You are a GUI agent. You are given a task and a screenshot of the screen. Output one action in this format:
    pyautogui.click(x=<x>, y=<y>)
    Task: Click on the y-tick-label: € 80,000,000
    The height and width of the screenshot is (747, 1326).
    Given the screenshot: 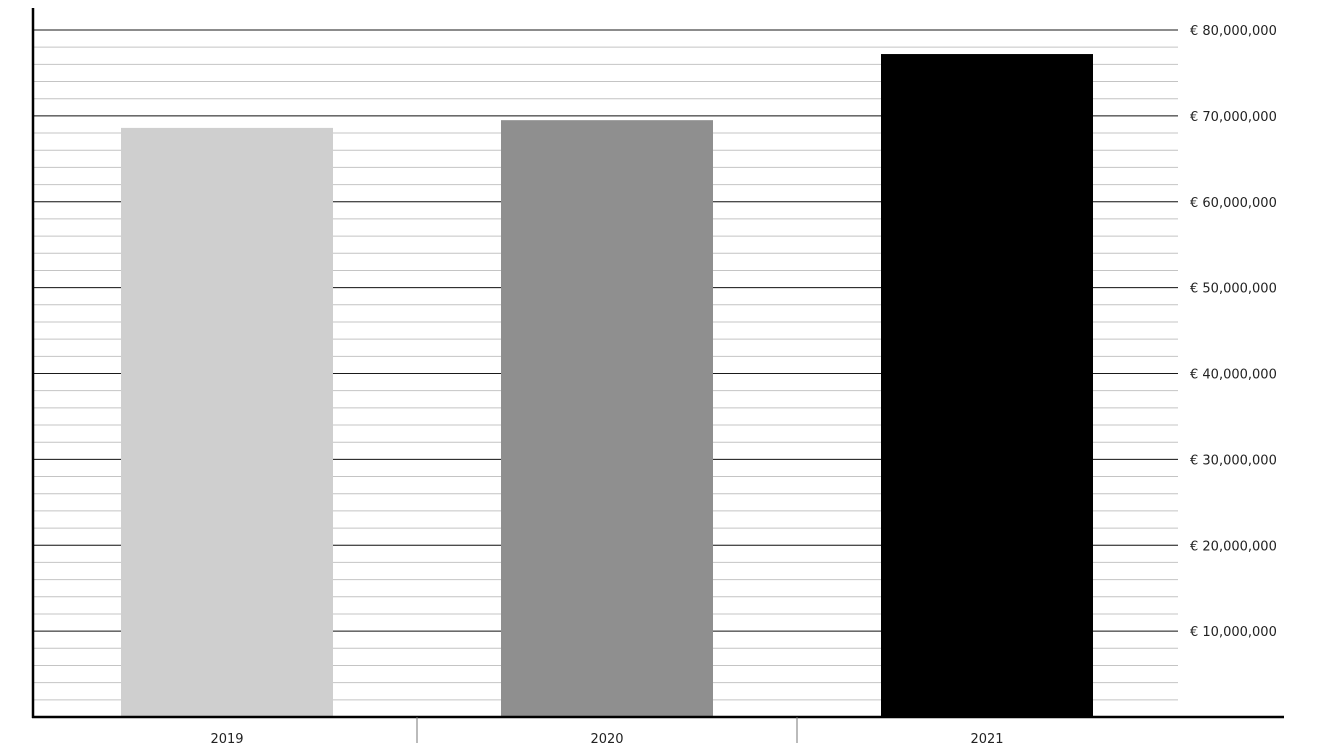 What is the action you would take?
    pyautogui.click(x=1233, y=31)
    